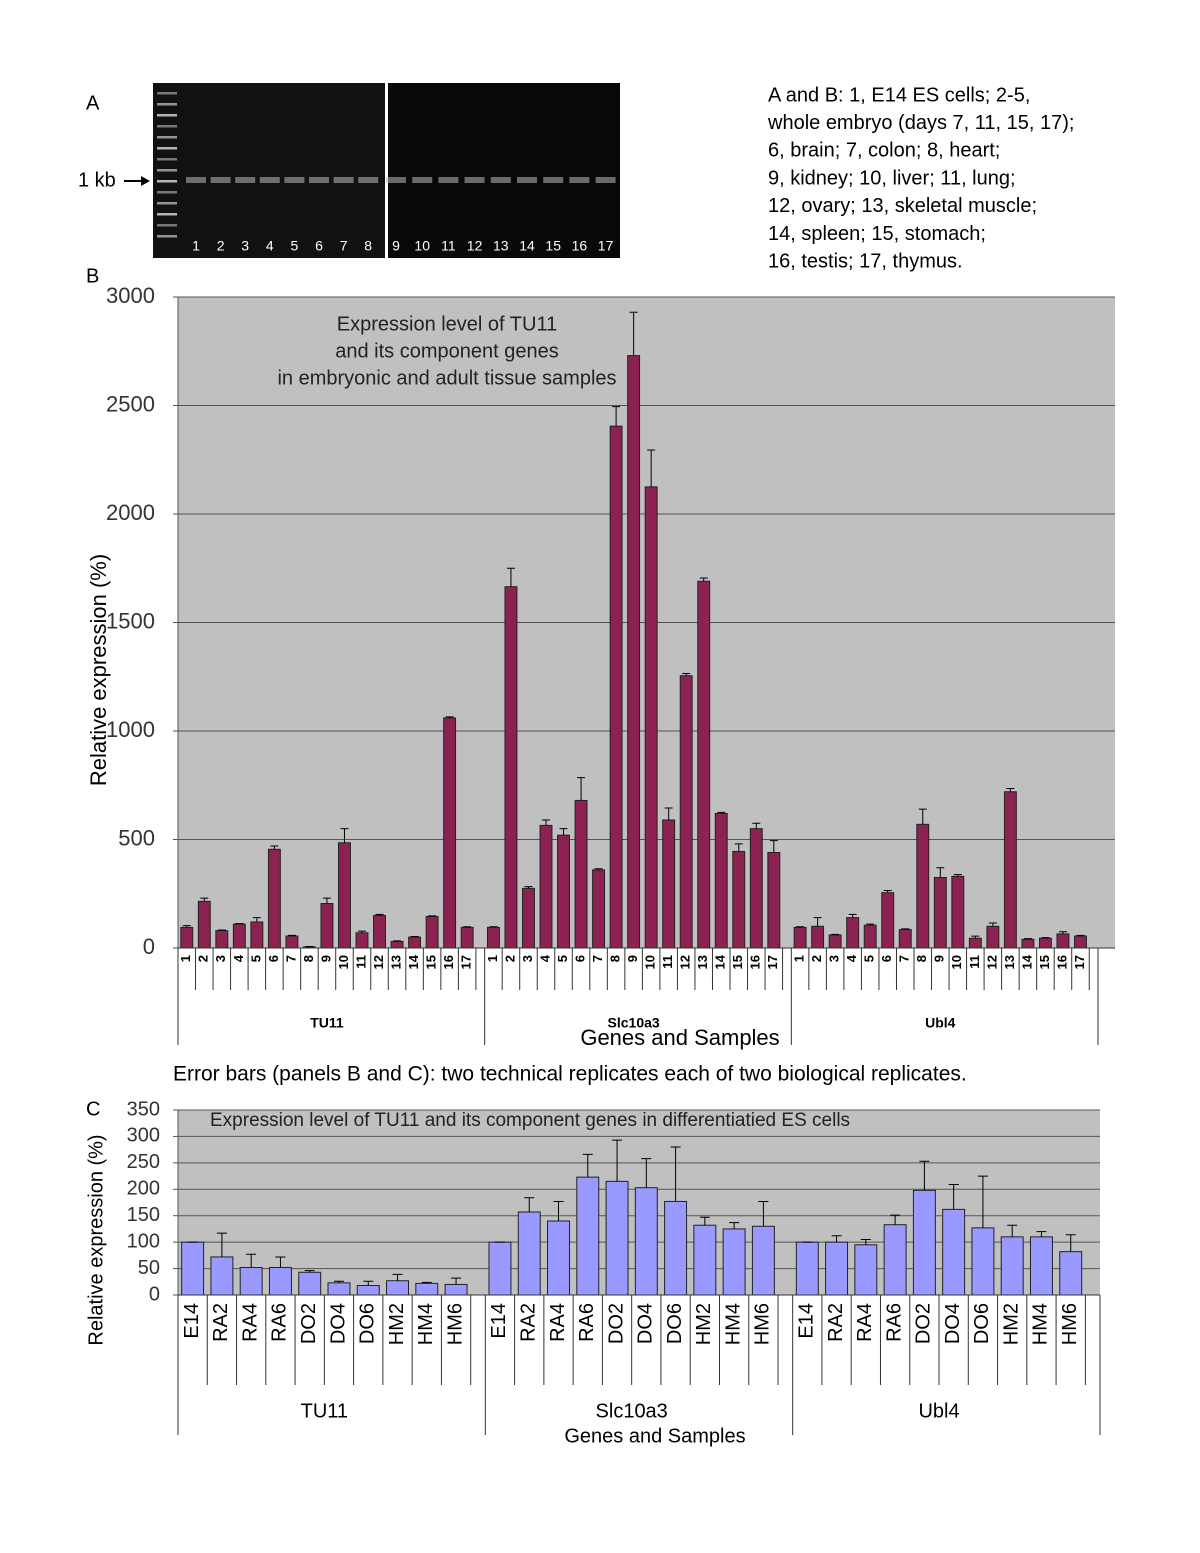  Describe the element at coordinates (319, 246) in the screenshot. I see `lane-label: 6` at that location.